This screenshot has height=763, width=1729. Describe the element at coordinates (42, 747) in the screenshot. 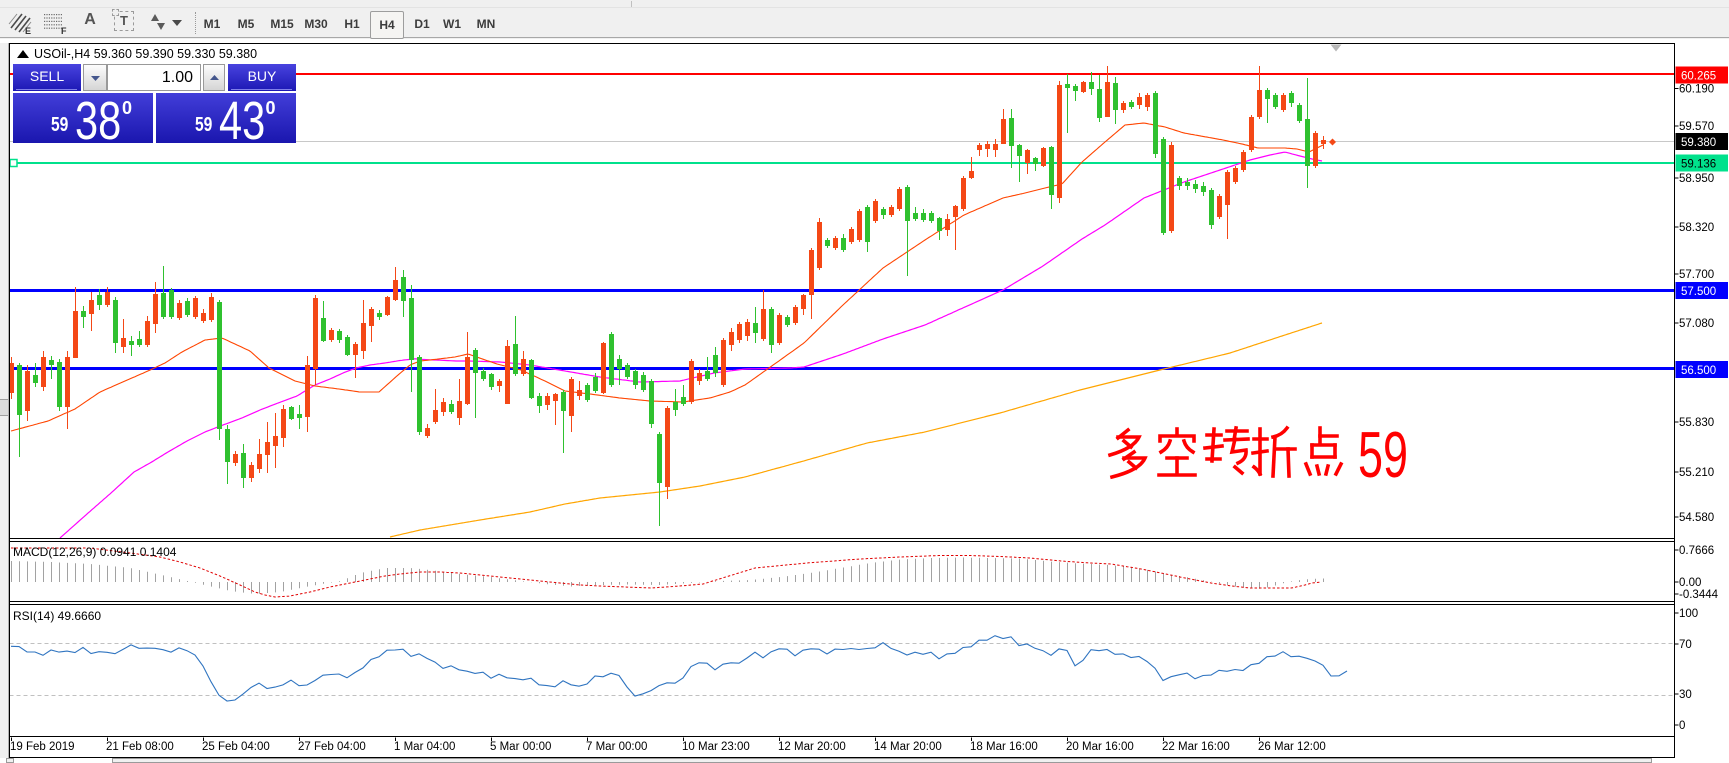

I see `svg-text: 19 Feb 2019` at that location.